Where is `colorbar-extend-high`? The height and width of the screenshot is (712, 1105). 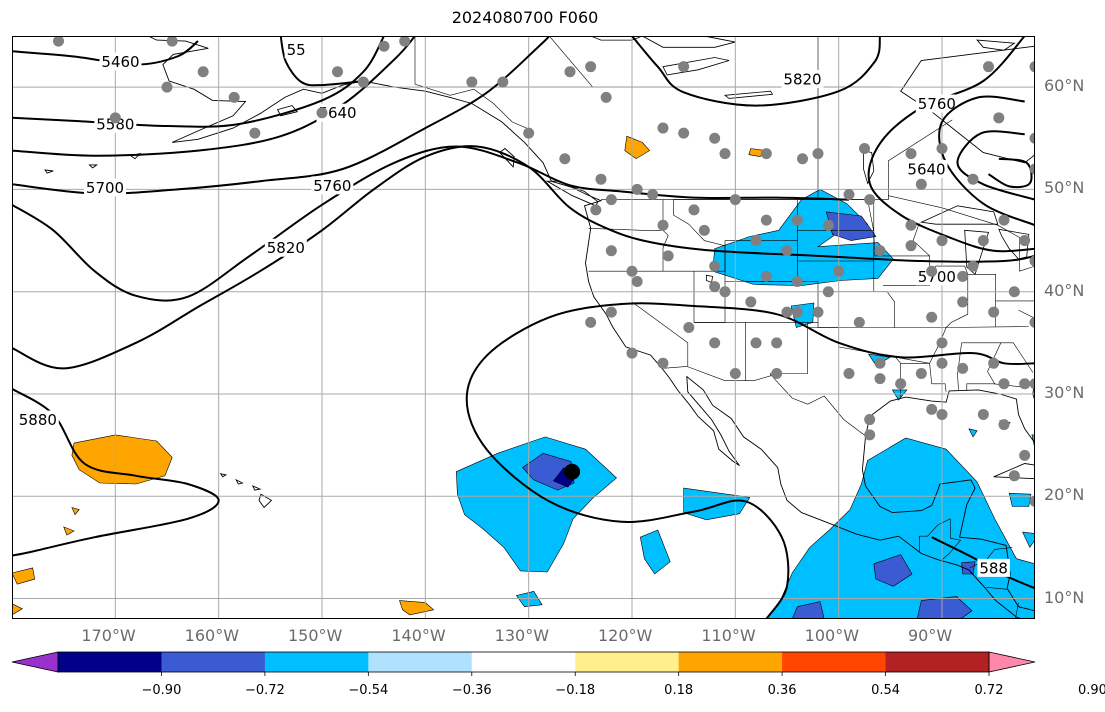
colorbar-extend-high is located at coordinates (1012, 662).